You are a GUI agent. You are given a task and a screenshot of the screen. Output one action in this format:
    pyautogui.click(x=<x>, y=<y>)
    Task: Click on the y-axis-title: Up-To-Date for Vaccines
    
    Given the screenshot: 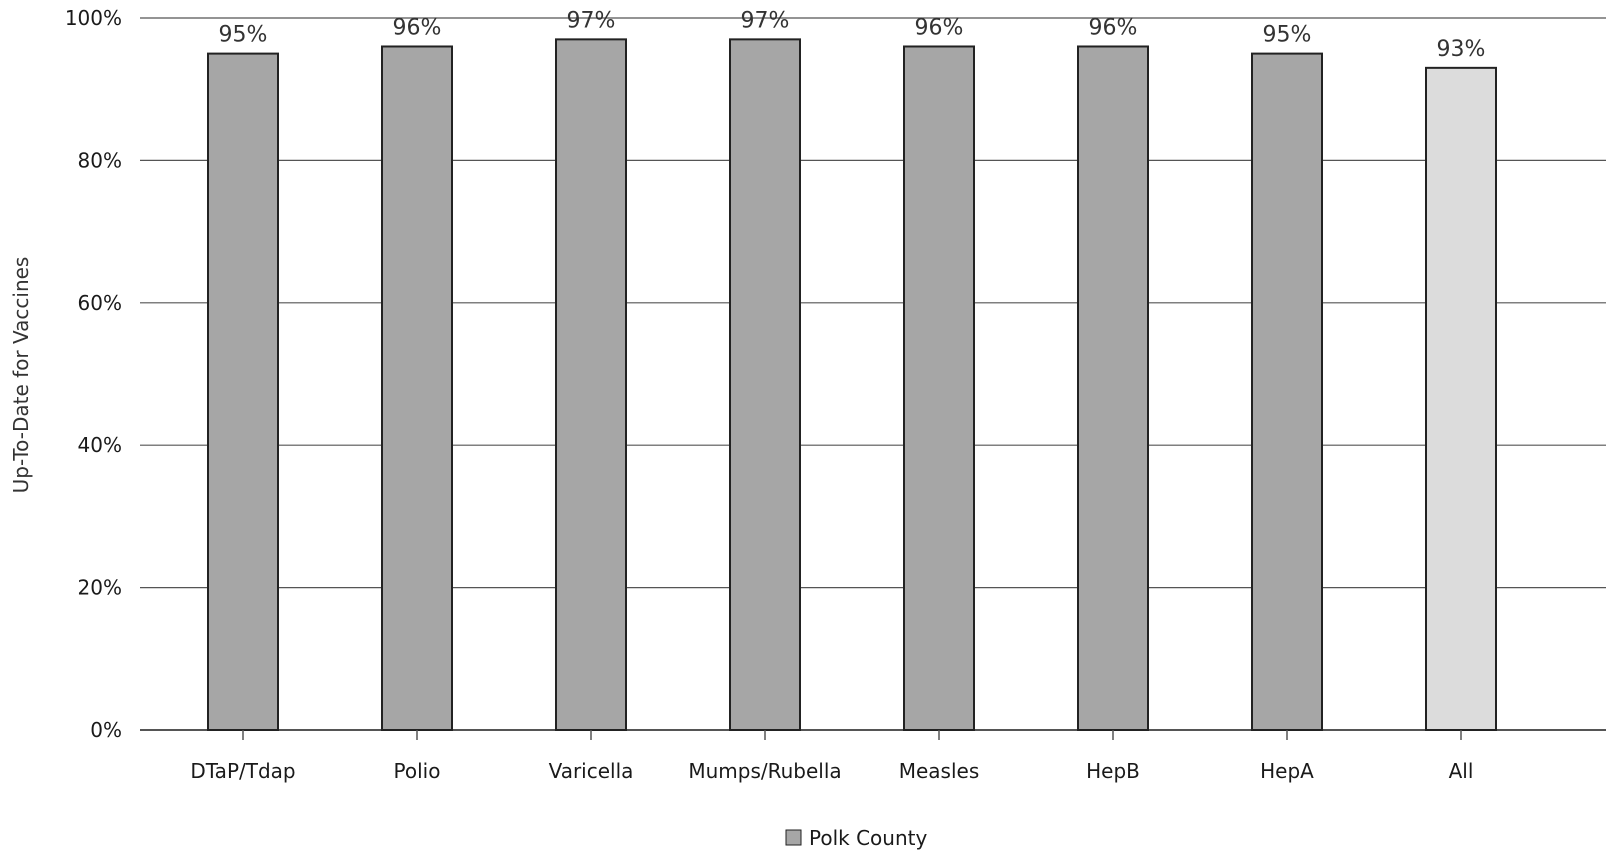 What is the action you would take?
    pyautogui.click(x=21, y=375)
    